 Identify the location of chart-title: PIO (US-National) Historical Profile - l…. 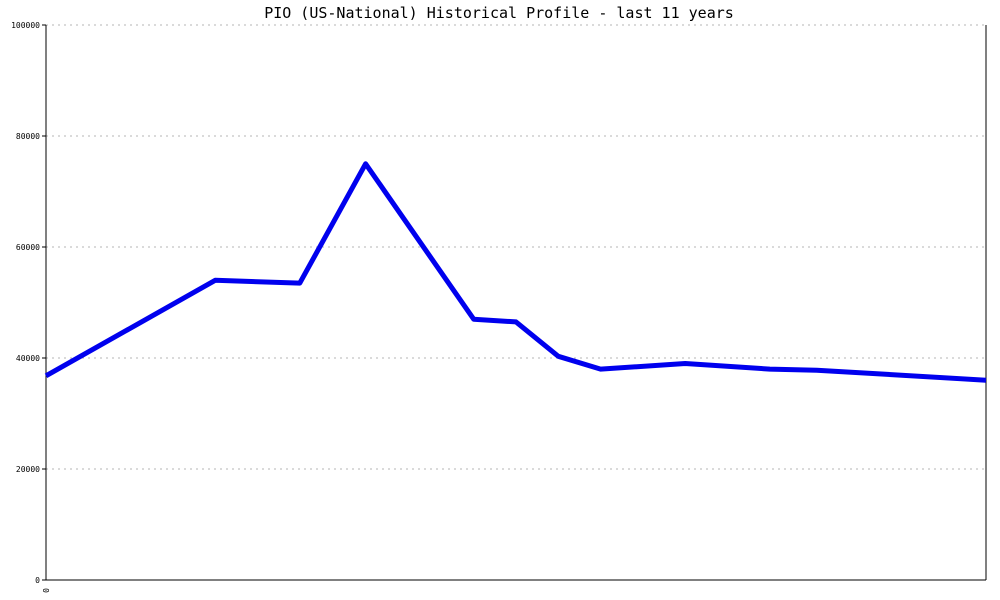
(499, 13).